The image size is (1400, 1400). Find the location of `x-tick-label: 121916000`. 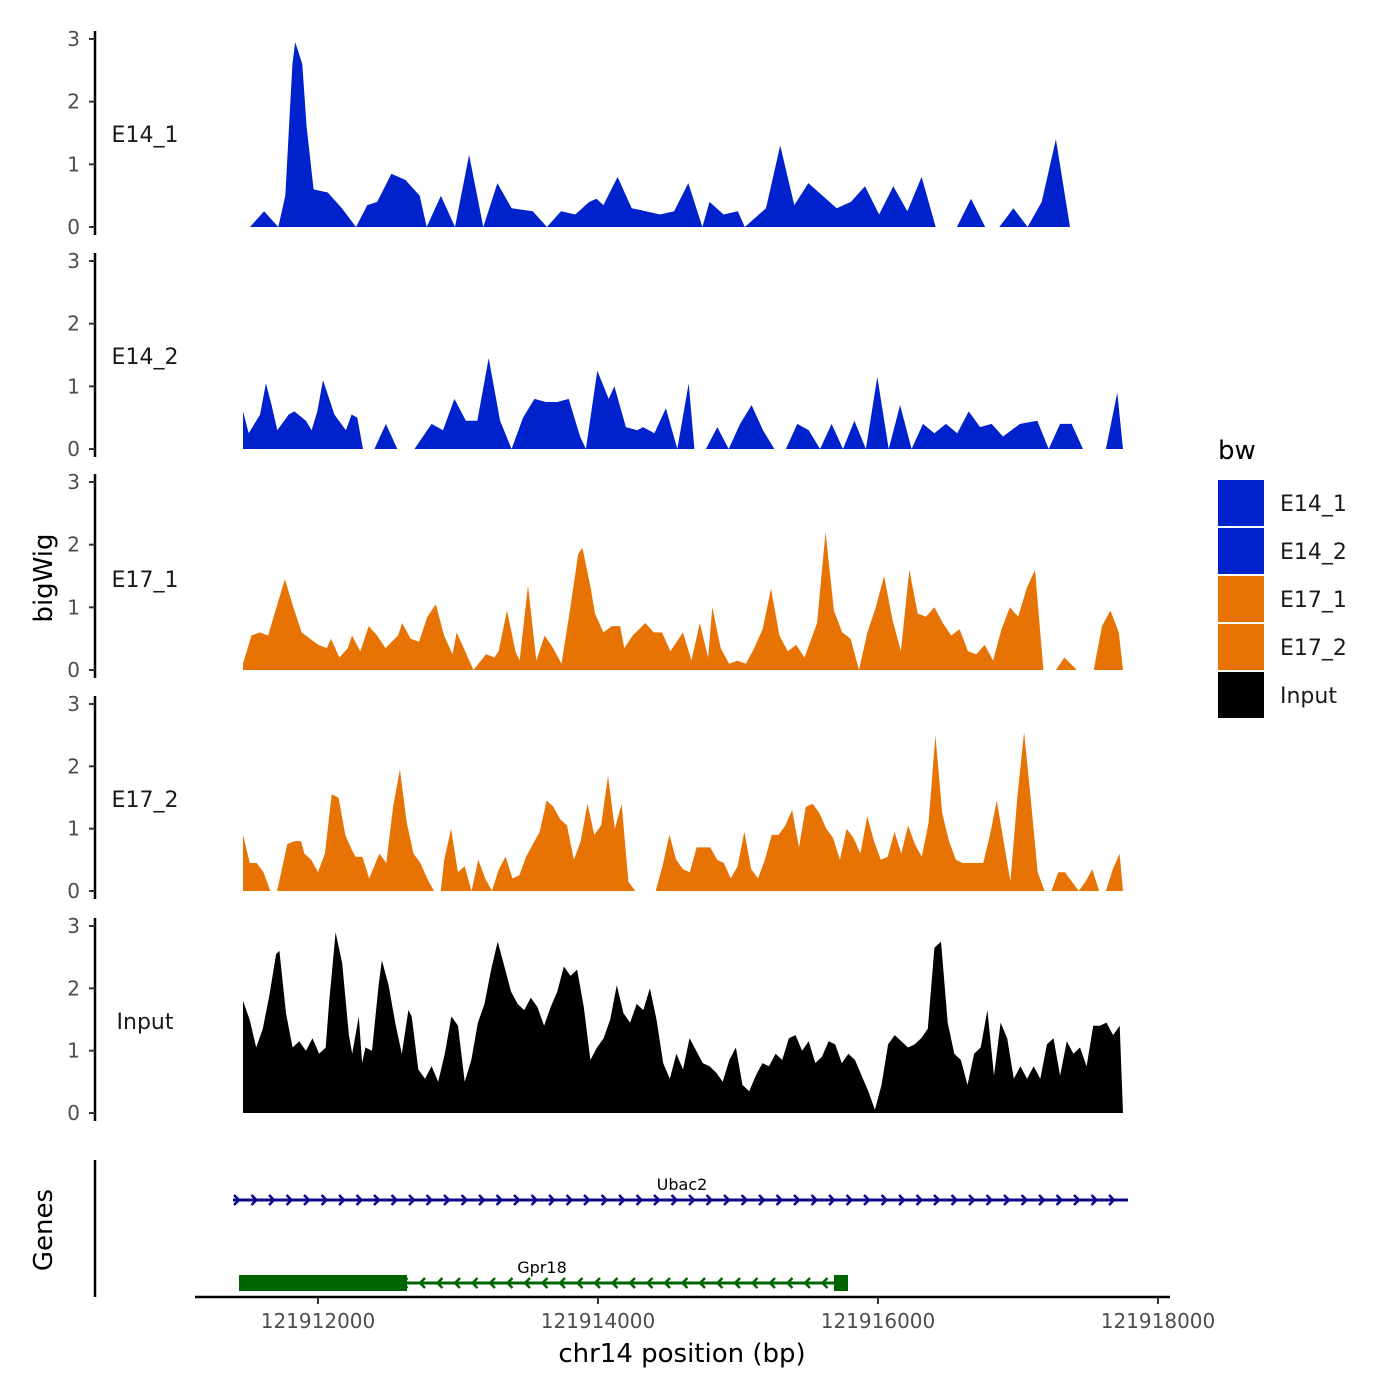

x-tick-label: 121916000 is located at coordinates (878, 1321).